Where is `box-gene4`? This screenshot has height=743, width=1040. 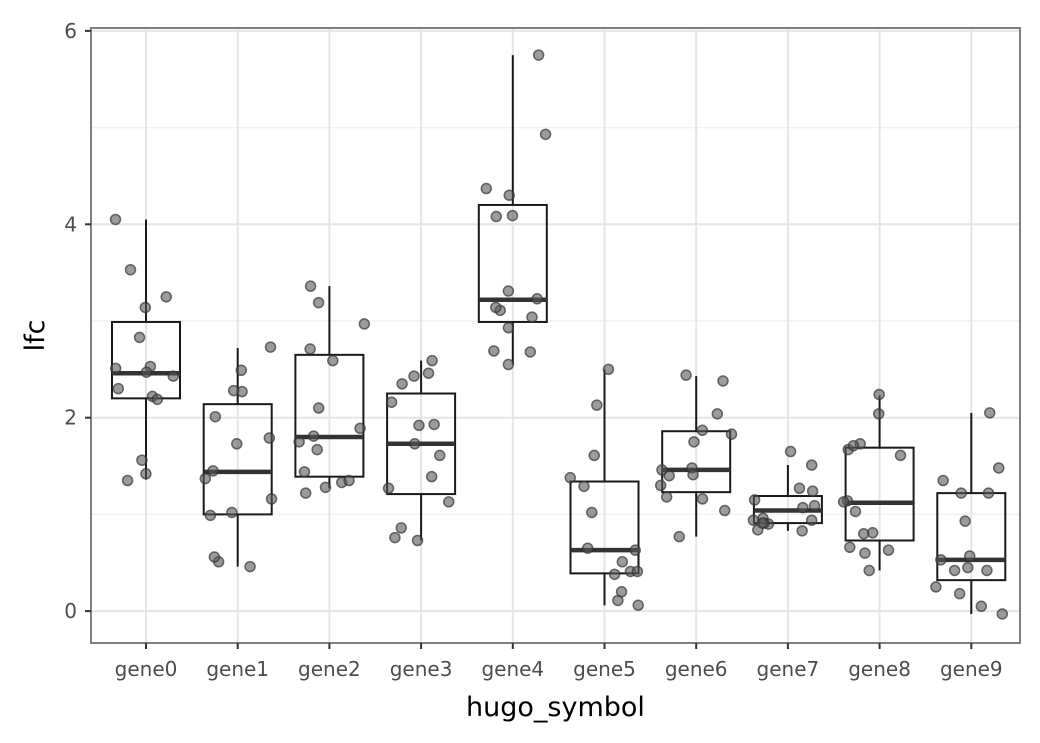
box-gene4 is located at coordinates (512, 210).